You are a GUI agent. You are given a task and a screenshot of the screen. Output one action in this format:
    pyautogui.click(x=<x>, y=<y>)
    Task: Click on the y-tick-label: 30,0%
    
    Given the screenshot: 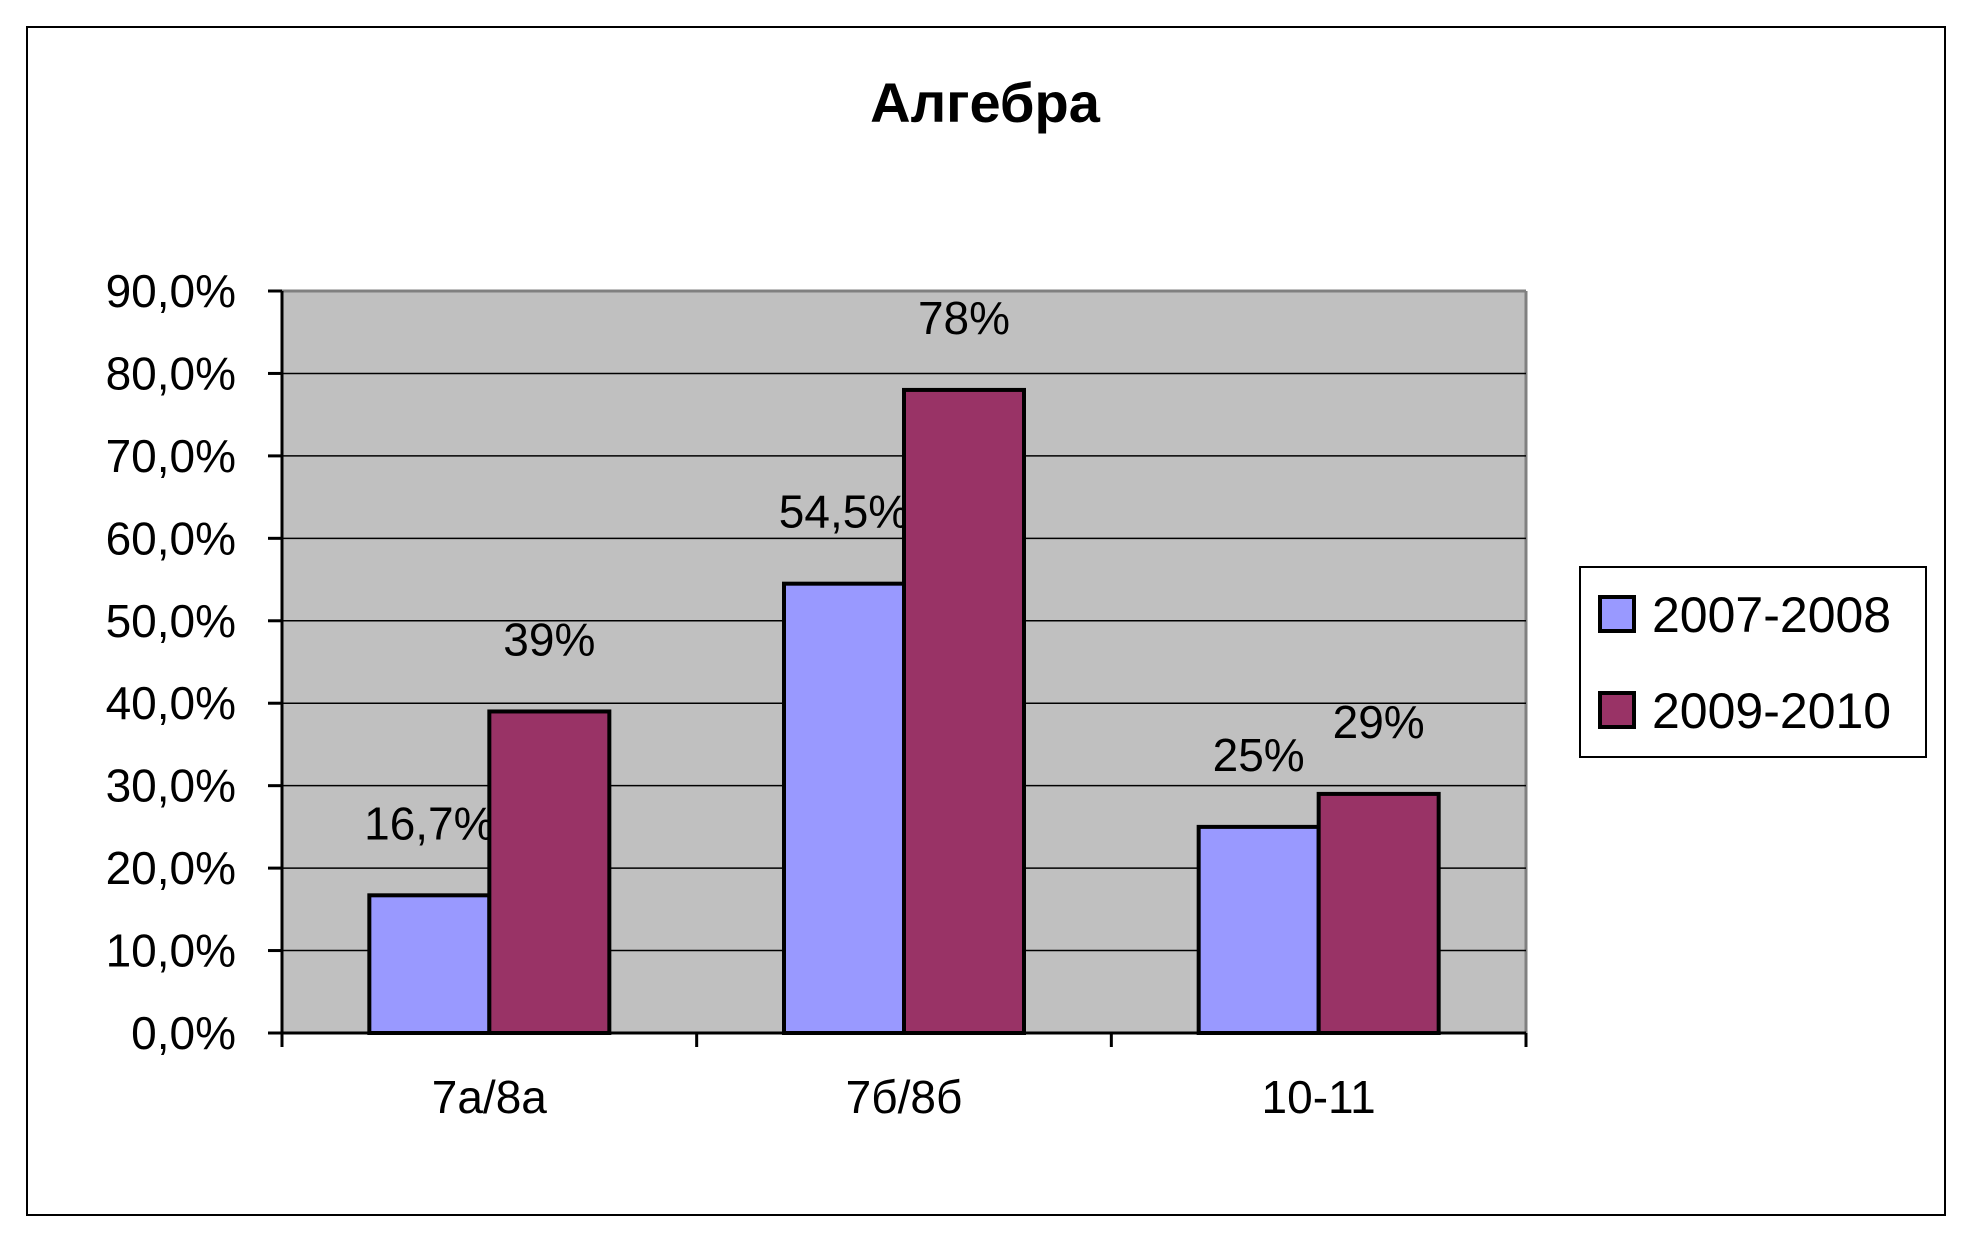 What is the action you would take?
    pyautogui.click(x=171, y=786)
    